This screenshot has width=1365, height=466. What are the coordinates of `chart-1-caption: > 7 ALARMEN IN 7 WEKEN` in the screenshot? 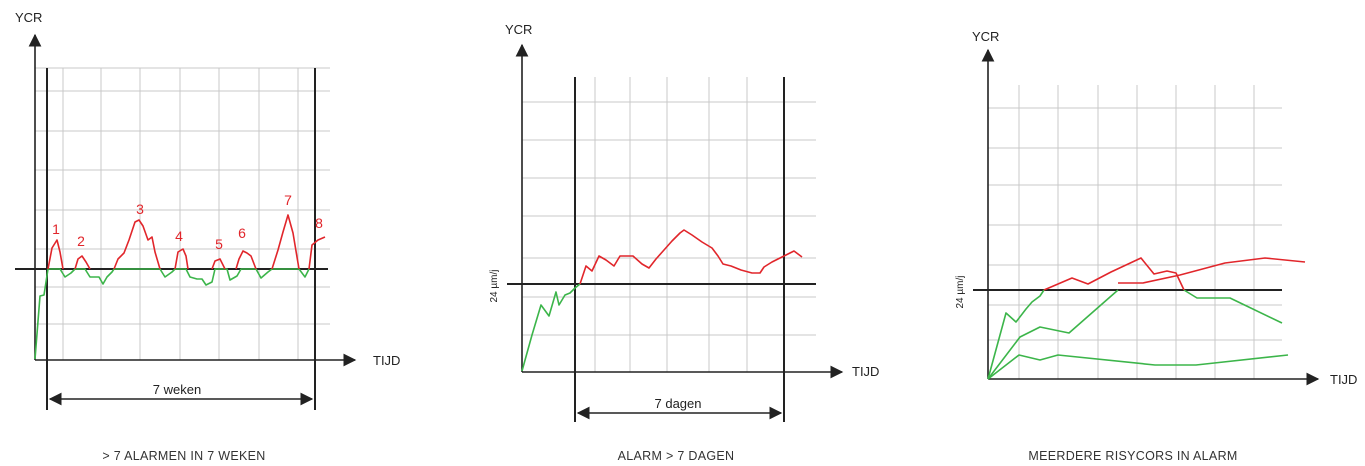 It's located at (183, 456).